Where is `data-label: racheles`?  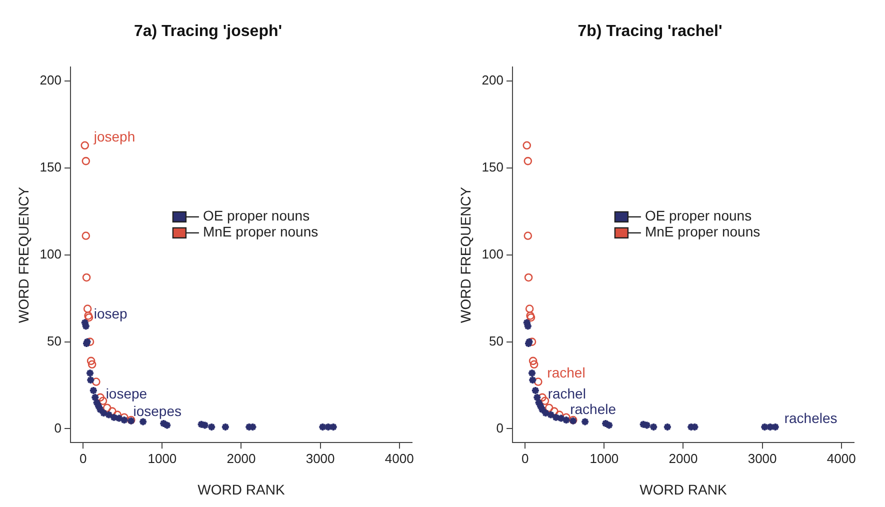
data-label: racheles is located at coordinates (811, 418).